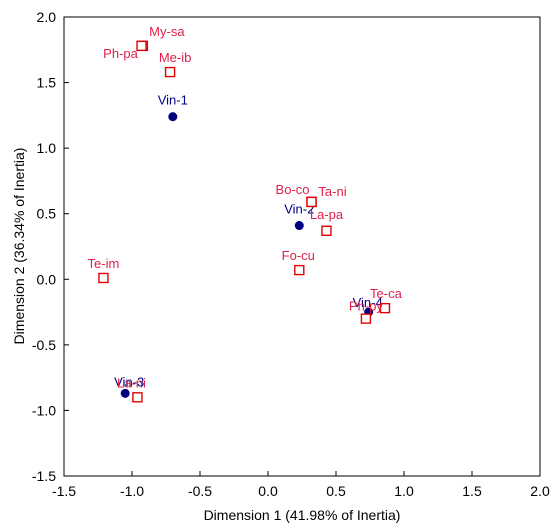 The height and width of the screenshot is (529, 550). I want to click on point-marker-ph-py, so click(366, 318).